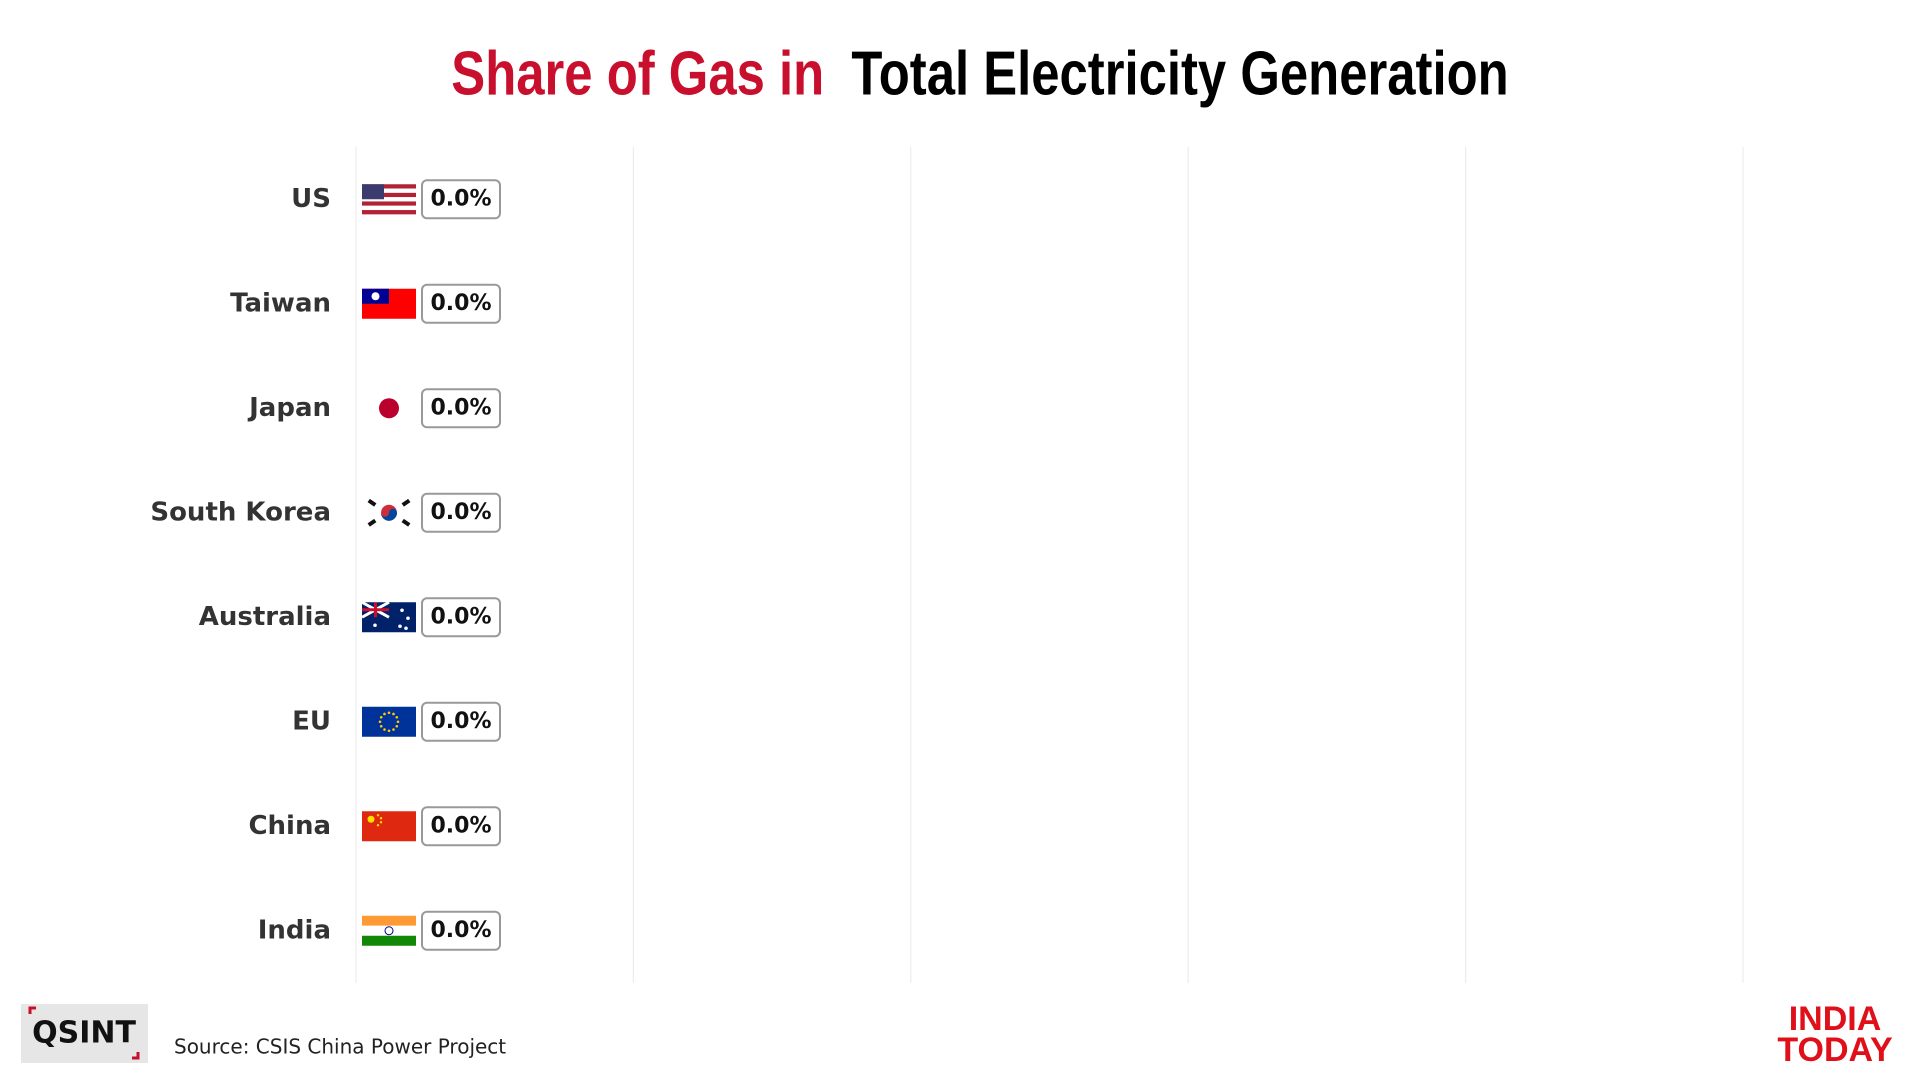  What do you see at coordinates (240, 512) in the screenshot?
I see `y-tick-label: South Korea` at bounding box center [240, 512].